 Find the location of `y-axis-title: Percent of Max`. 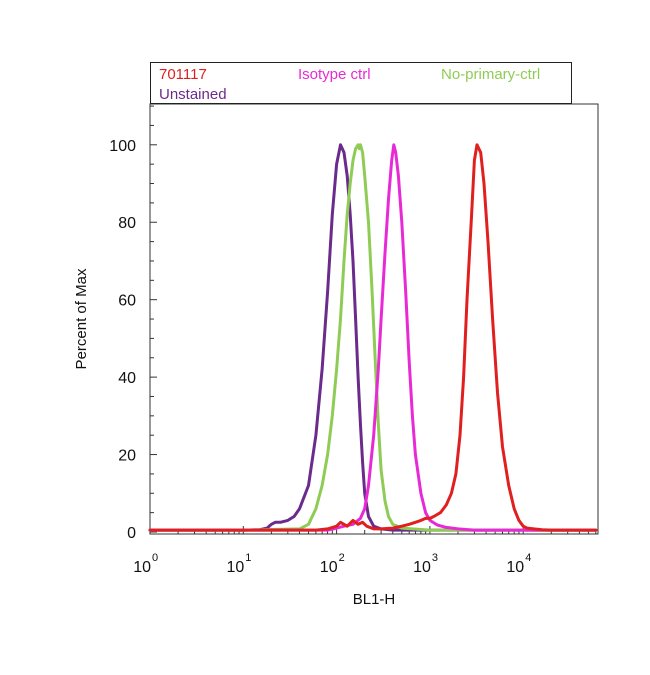

y-axis-title: Percent of Max is located at coordinates (81, 318).